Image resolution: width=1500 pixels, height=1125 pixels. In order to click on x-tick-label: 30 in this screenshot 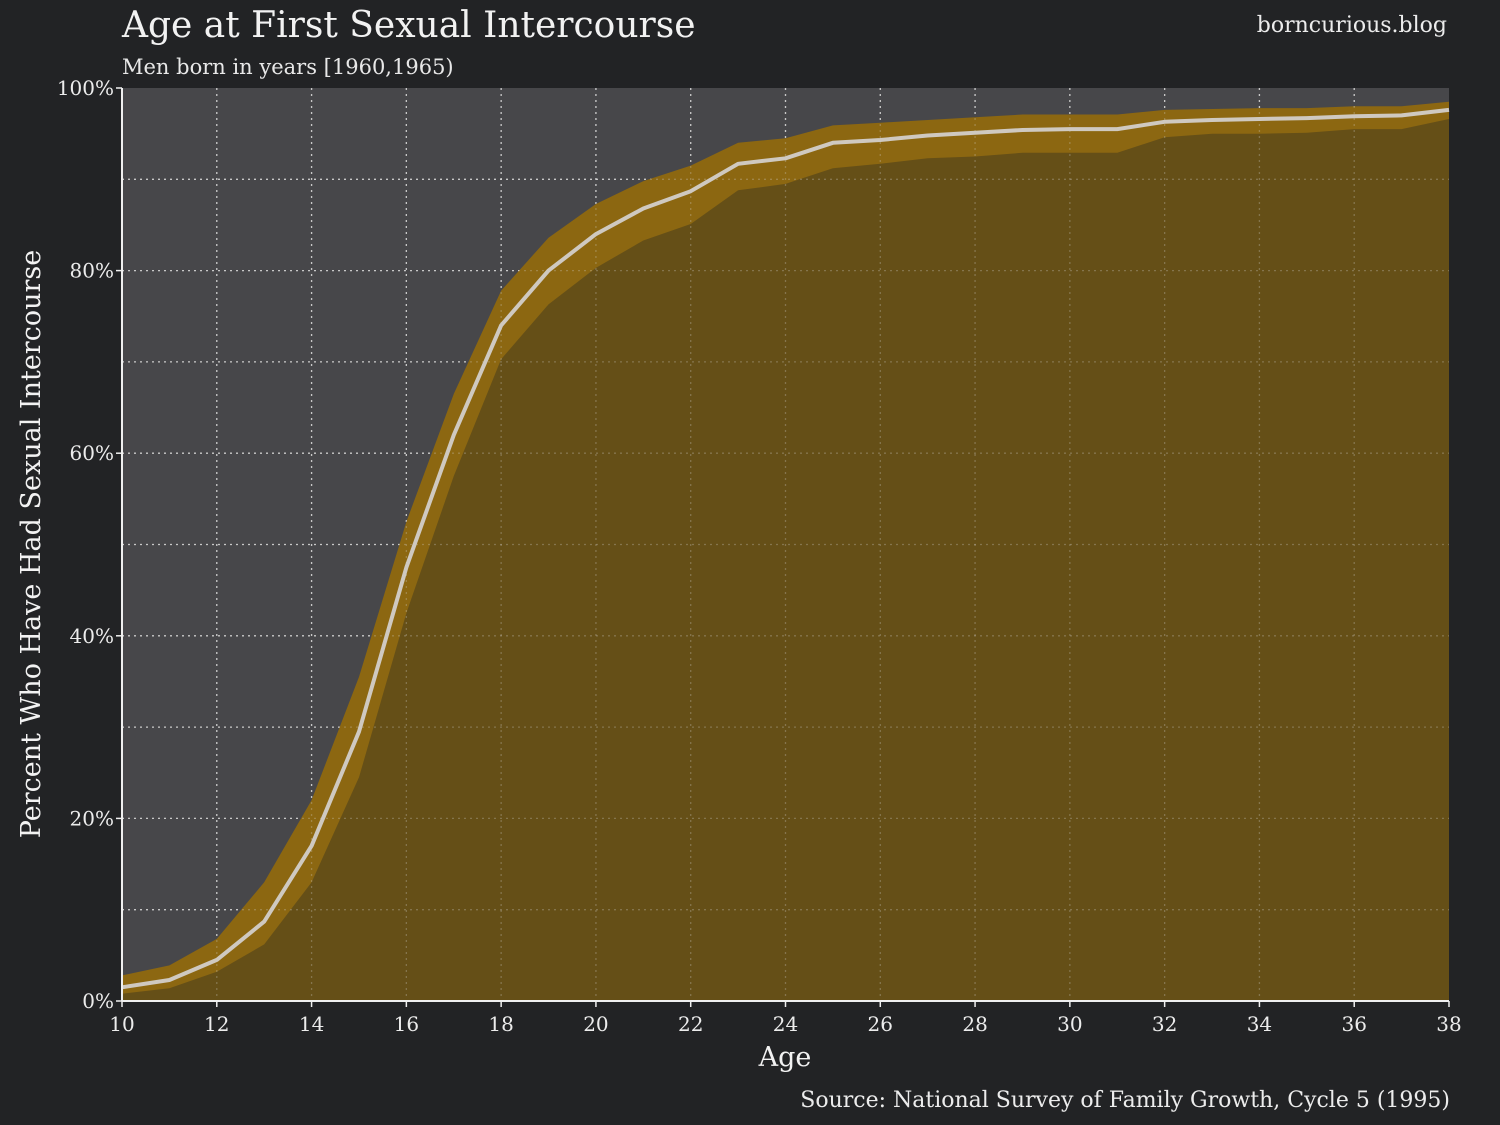, I will do `click(1069, 1024)`.